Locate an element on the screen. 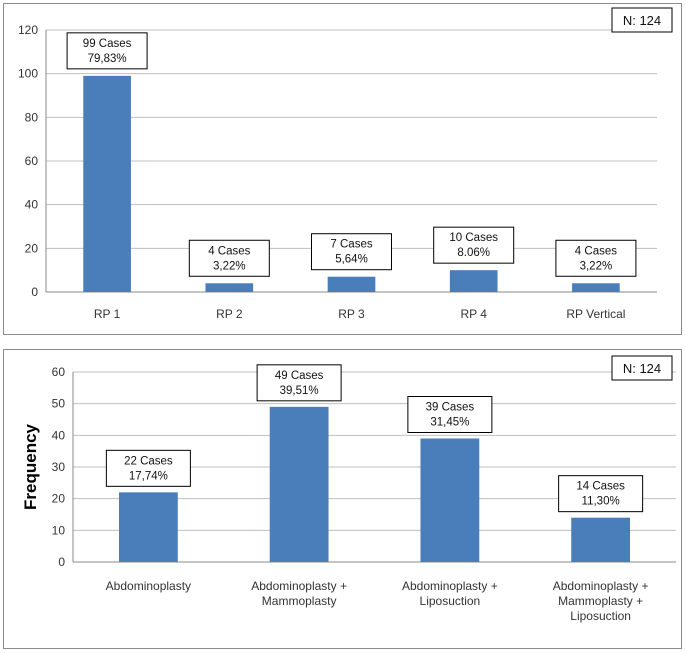 This screenshot has width=686, height=653. y-tick-label: 30 is located at coordinates (59, 467).